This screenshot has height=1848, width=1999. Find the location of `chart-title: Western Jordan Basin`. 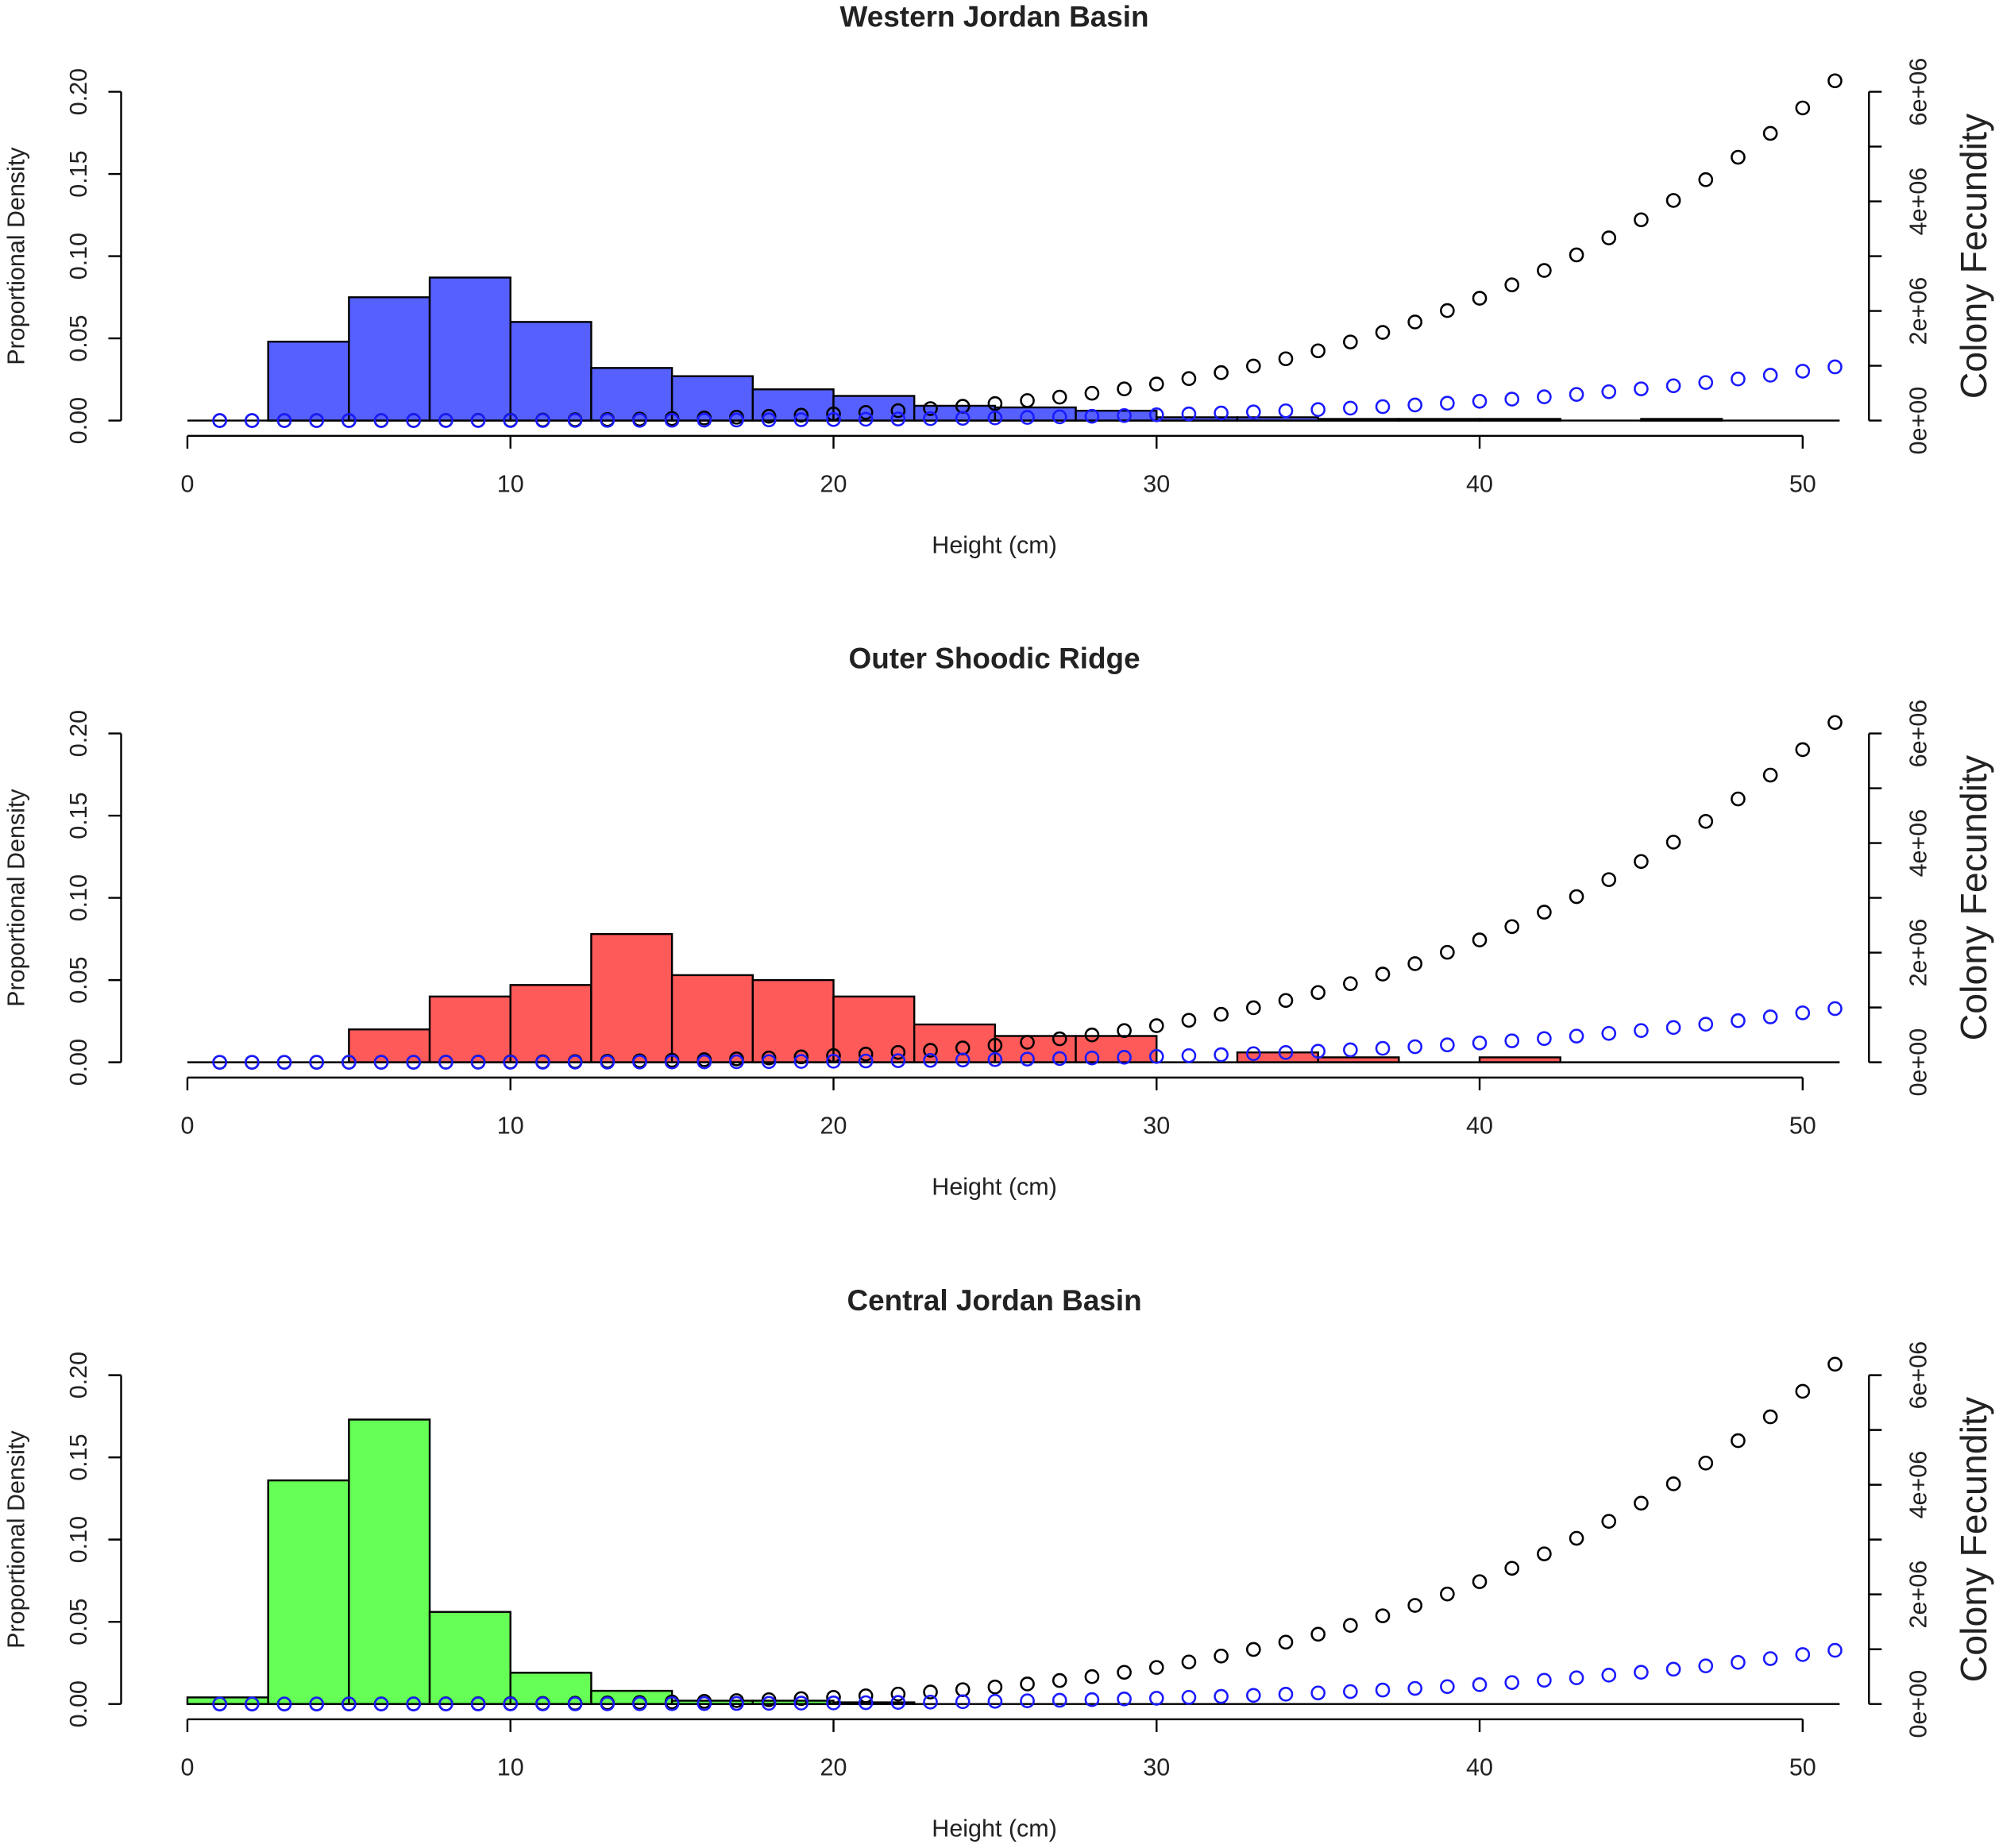

chart-title: Western Jordan Basin is located at coordinates (994, 17).